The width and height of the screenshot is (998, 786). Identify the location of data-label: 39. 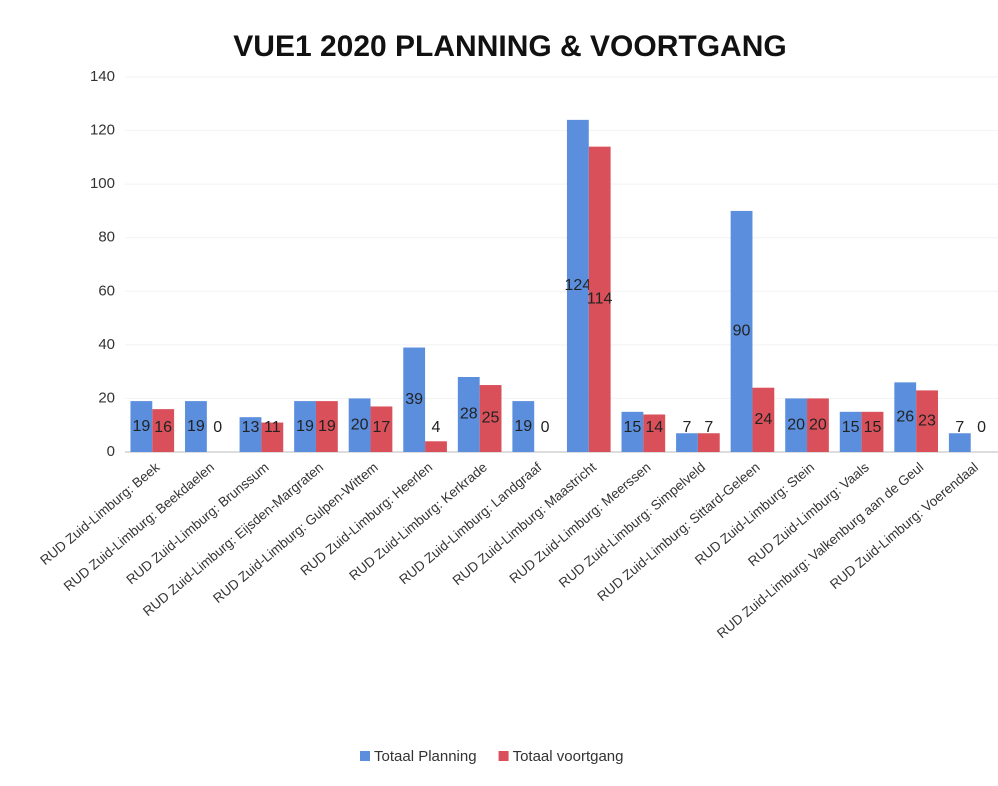
(414, 399).